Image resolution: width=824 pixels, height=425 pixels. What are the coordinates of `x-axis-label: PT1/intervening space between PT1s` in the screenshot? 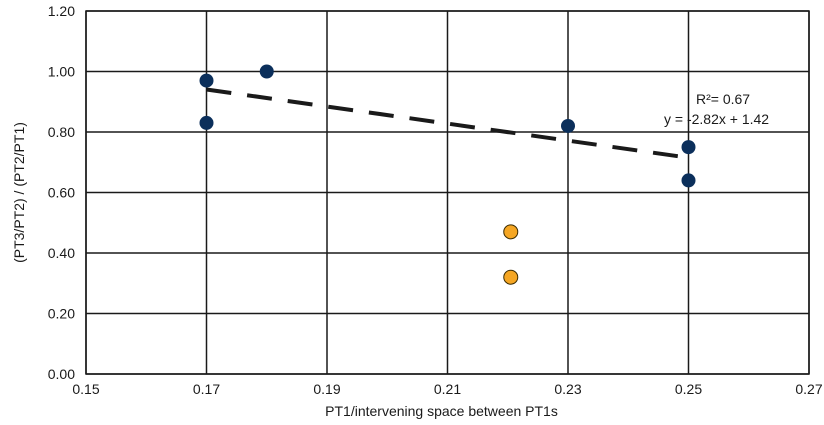 It's located at (441, 411).